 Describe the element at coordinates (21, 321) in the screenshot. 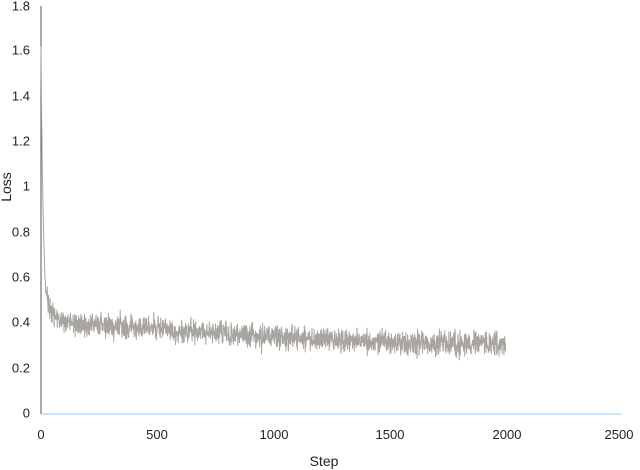

I see `y-tick-label-0-4: 0.4` at that location.